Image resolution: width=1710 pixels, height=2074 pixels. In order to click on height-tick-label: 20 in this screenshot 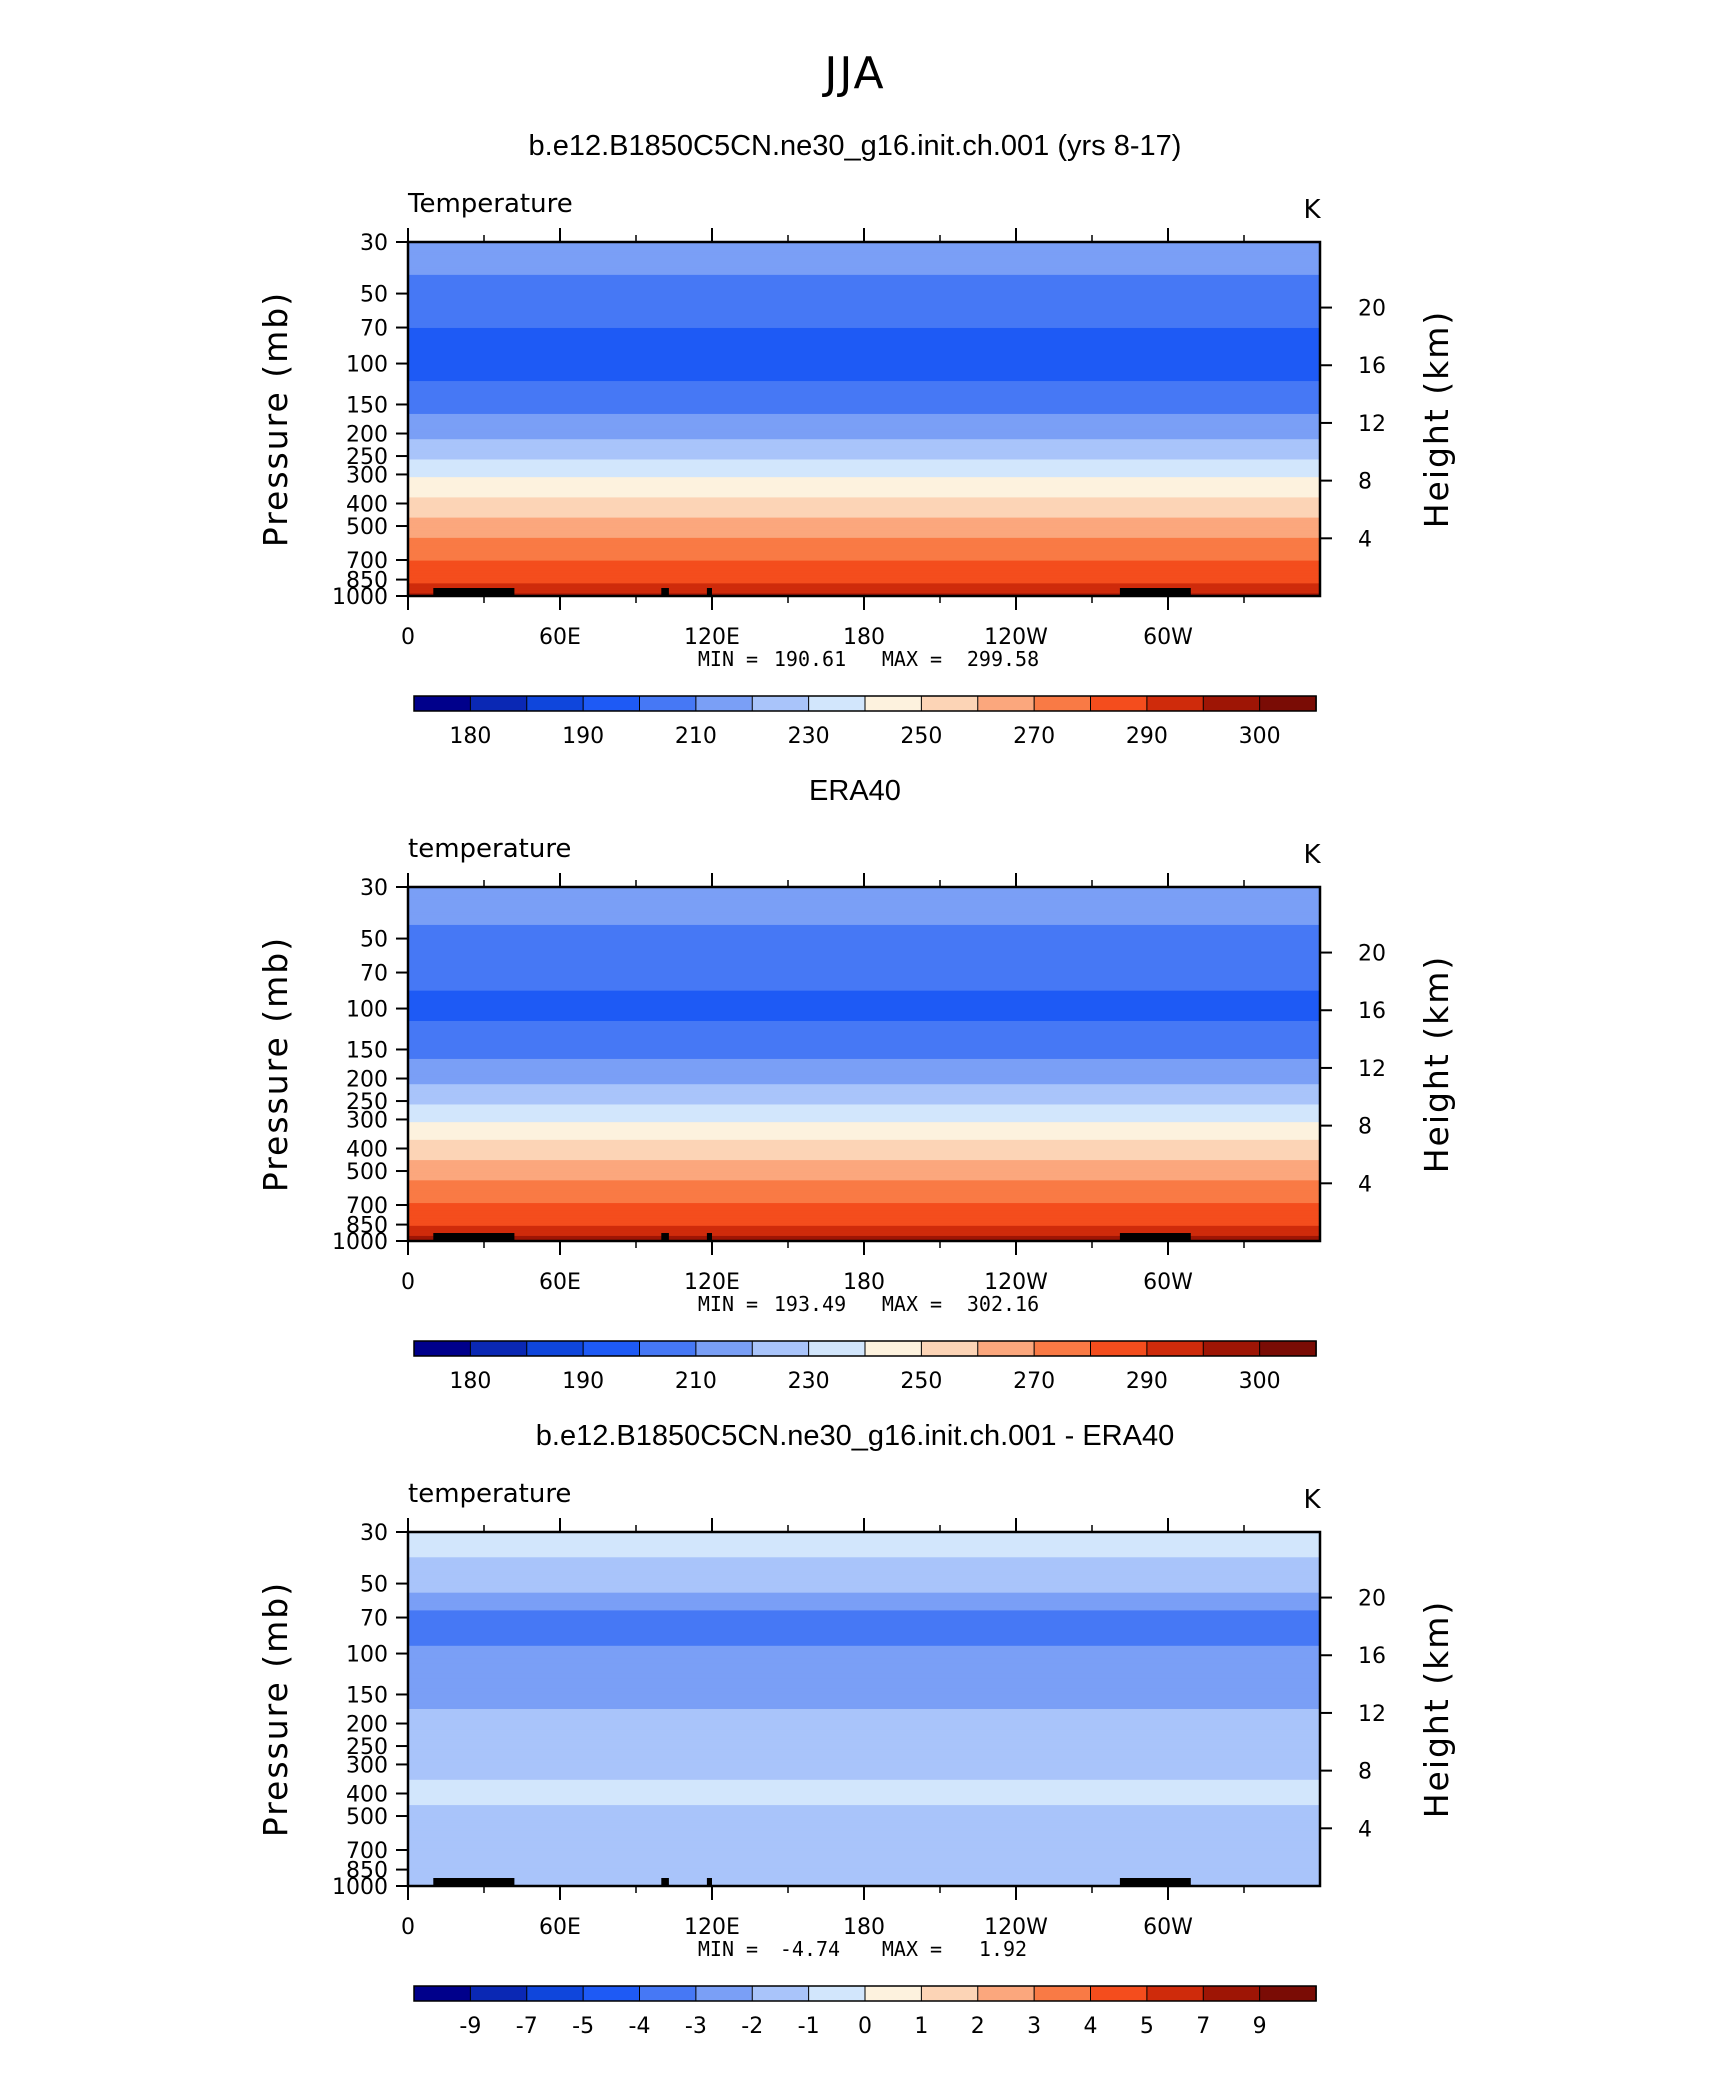, I will do `click(1372, 1599)`.